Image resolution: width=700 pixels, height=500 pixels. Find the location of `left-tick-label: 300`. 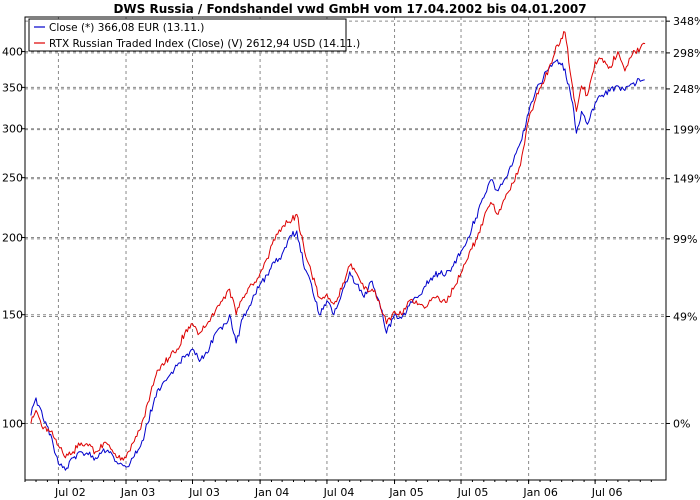

left-tick-label: 300 is located at coordinates (12, 129).